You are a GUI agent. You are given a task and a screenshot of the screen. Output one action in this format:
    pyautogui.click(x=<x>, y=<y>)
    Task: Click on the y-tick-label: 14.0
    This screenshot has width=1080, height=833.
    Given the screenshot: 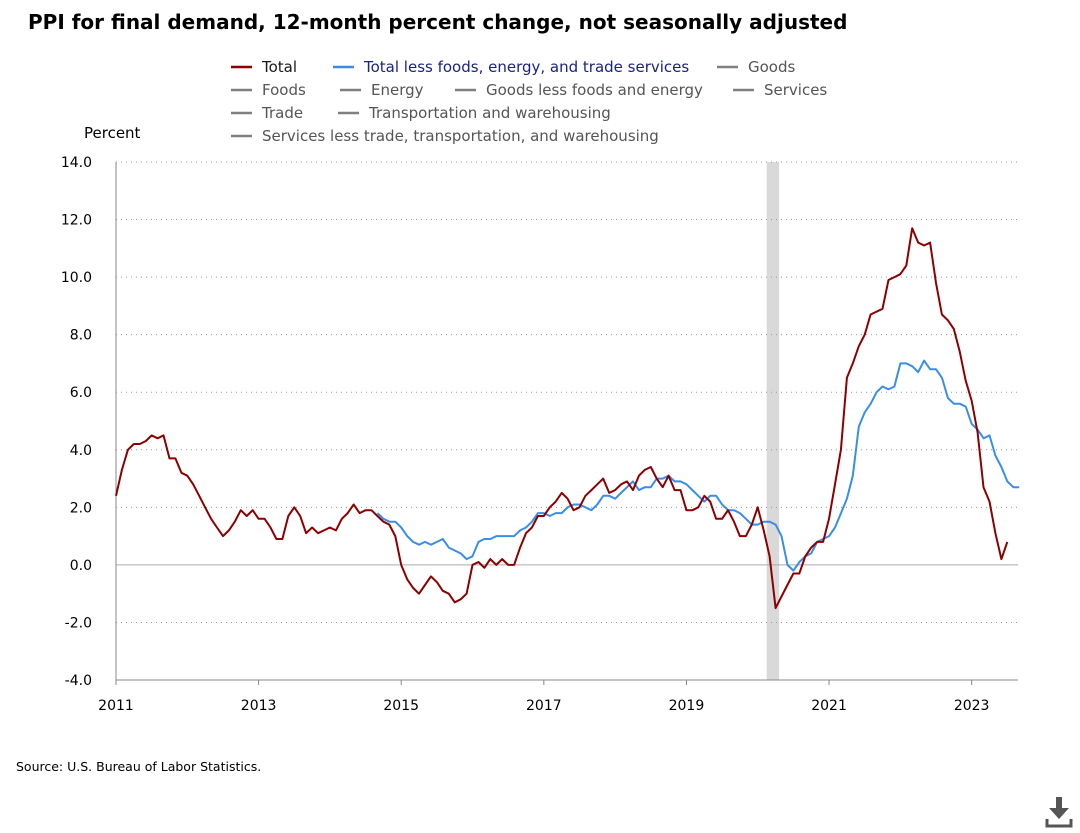 What is the action you would take?
    pyautogui.click(x=76, y=163)
    